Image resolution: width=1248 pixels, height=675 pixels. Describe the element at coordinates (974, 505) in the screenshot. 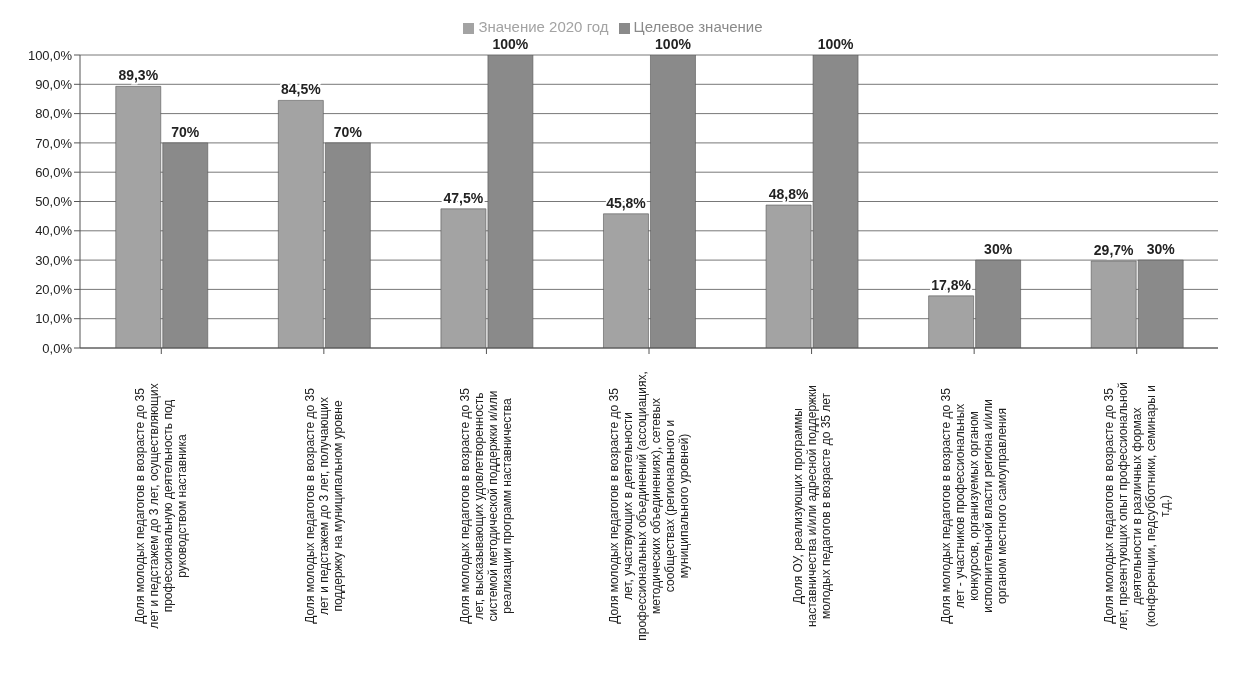

I see `x-tick-label: Доля молодых педагогов в возрасте до 35 лет - участников профессиональных конкурсов, организуемых органом исполнительной власти региона и/или органом местного самоуправления` at that location.